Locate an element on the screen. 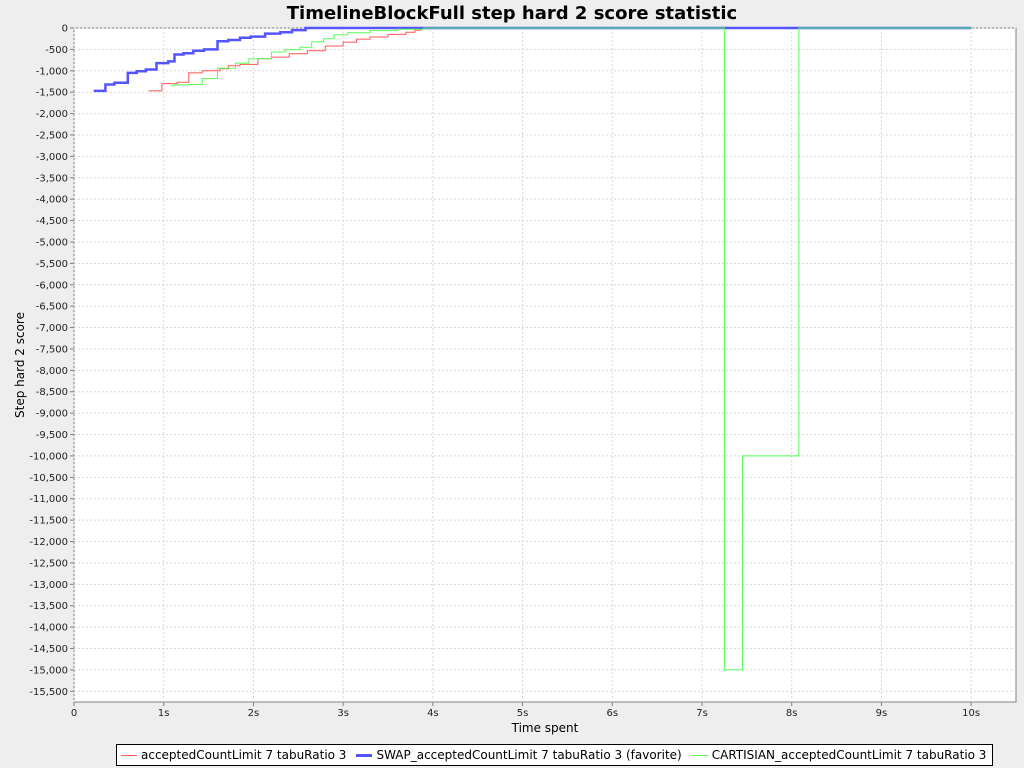 This screenshot has width=1024, height=768. x-tick-label: 4s is located at coordinates (433, 713).